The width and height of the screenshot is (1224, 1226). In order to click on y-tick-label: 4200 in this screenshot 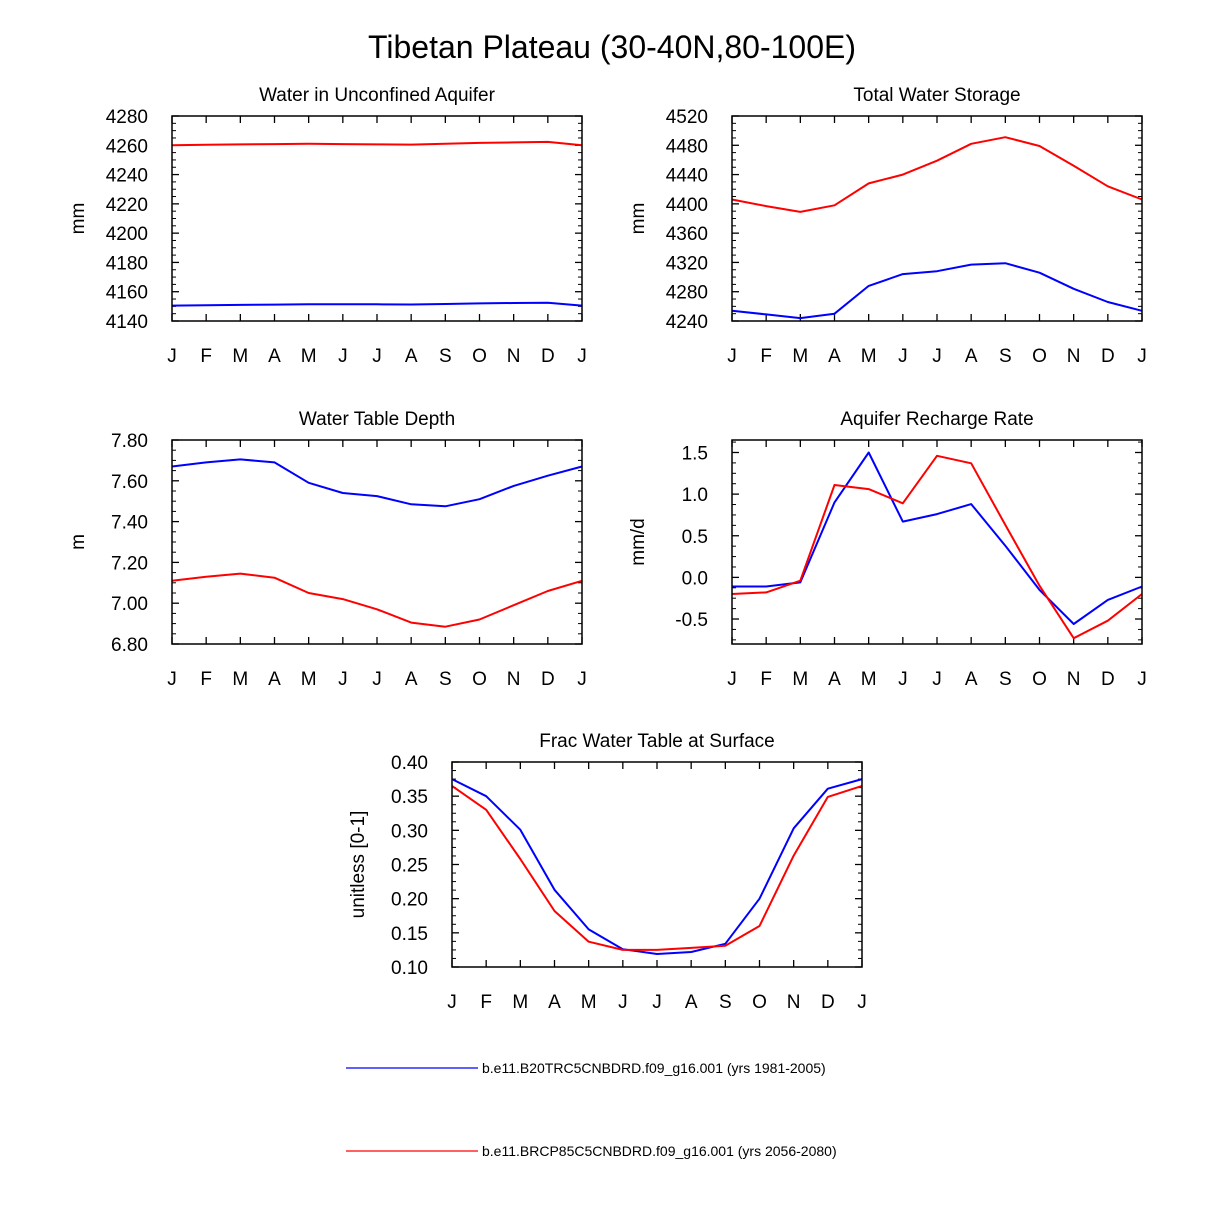, I will do `click(127, 234)`.